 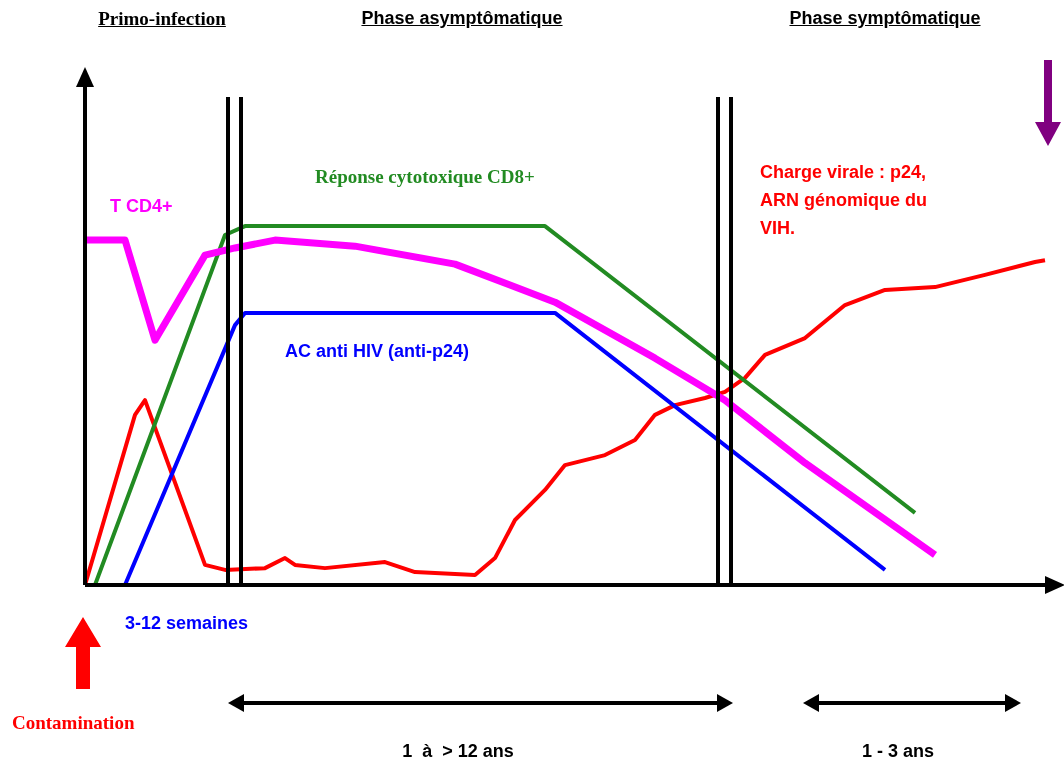 I want to click on text: 3-12 semaines, so click(x=187, y=623).